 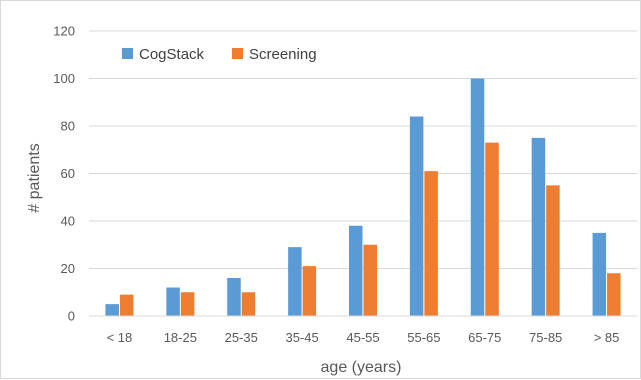 I want to click on y-tick-label: 120, so click(x=64, y=31).